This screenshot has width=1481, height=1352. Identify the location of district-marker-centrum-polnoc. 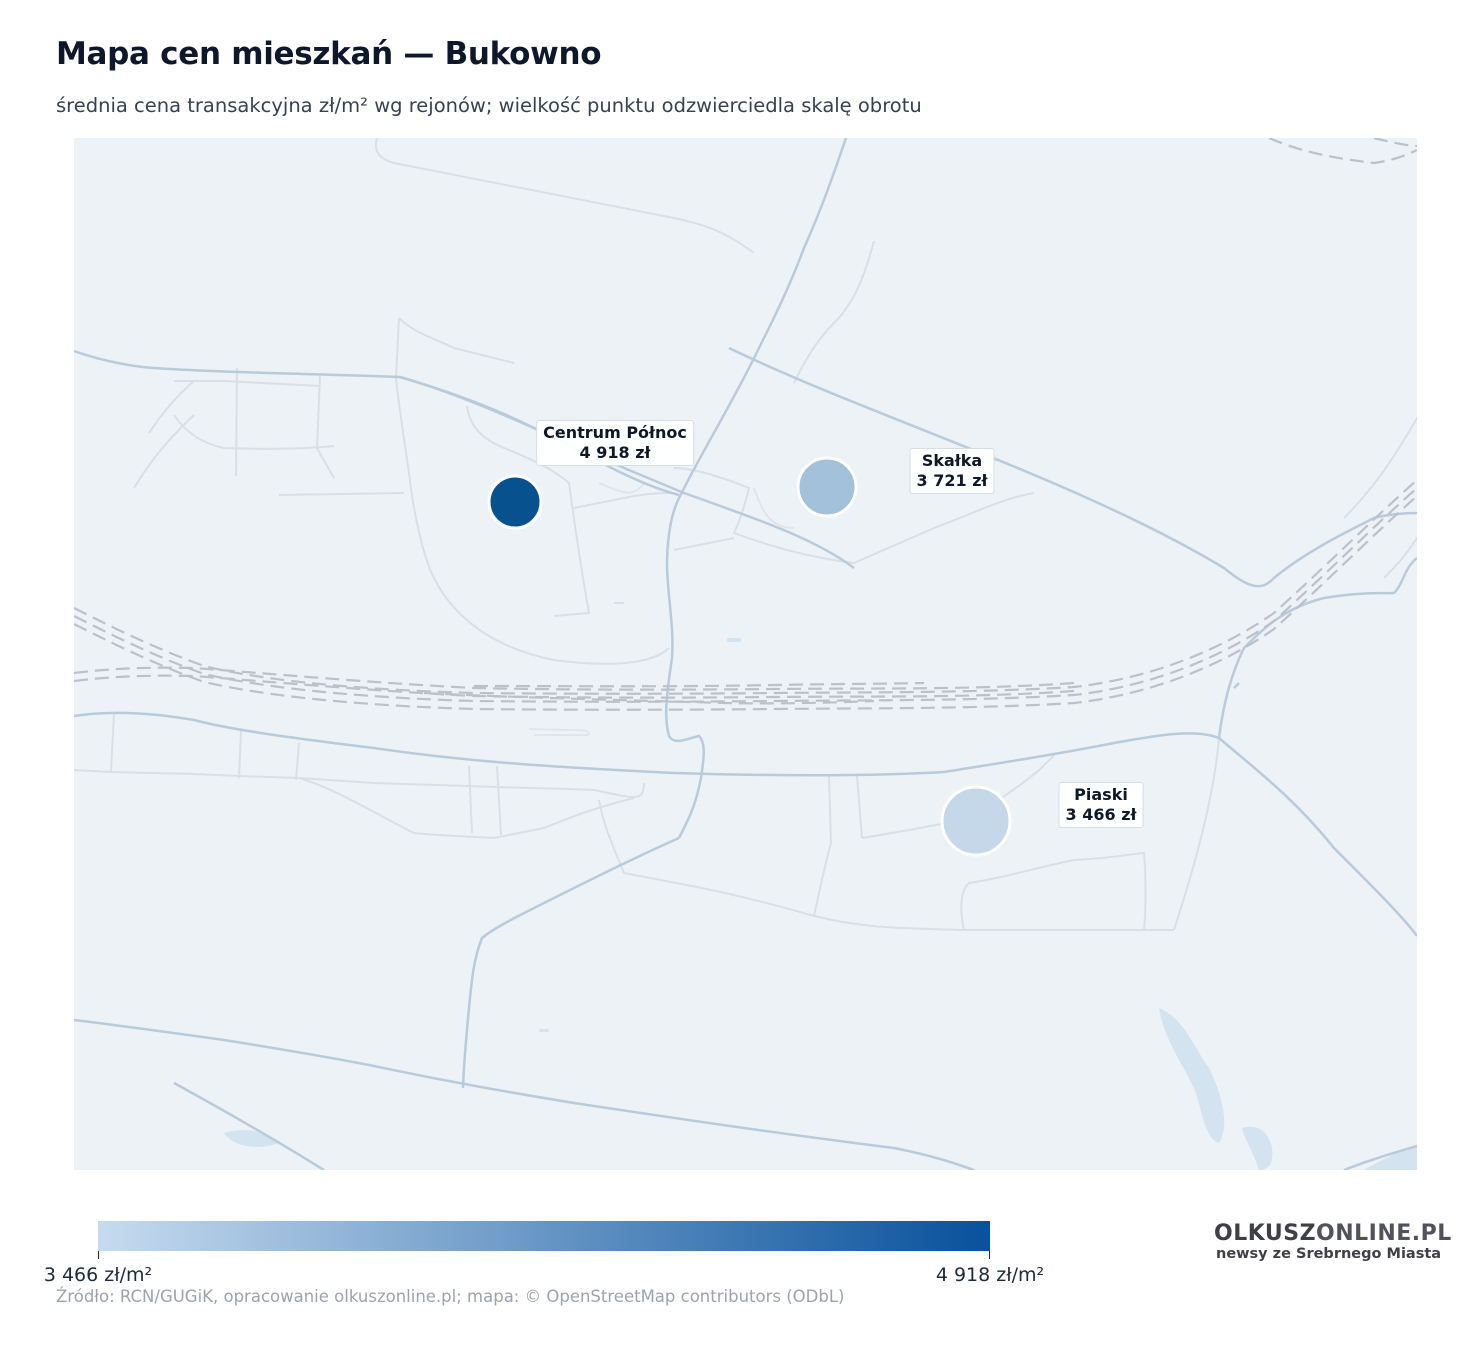
(515, 502).